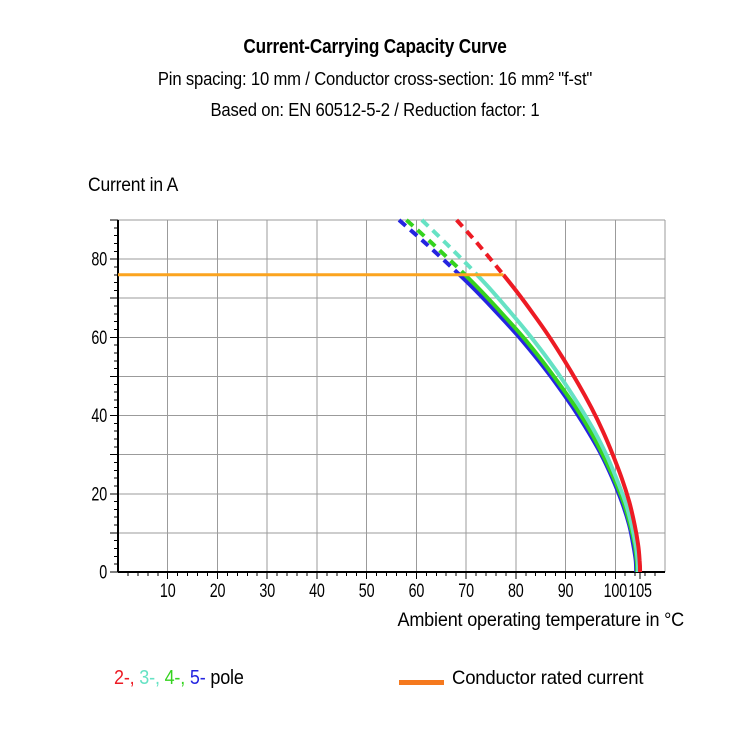 The height and width of the screenshot is (750, 750). What do you see at coordinates (267, 591) in the screenshot?
I see `svg-text: 30` at bounding box center [267, 591].